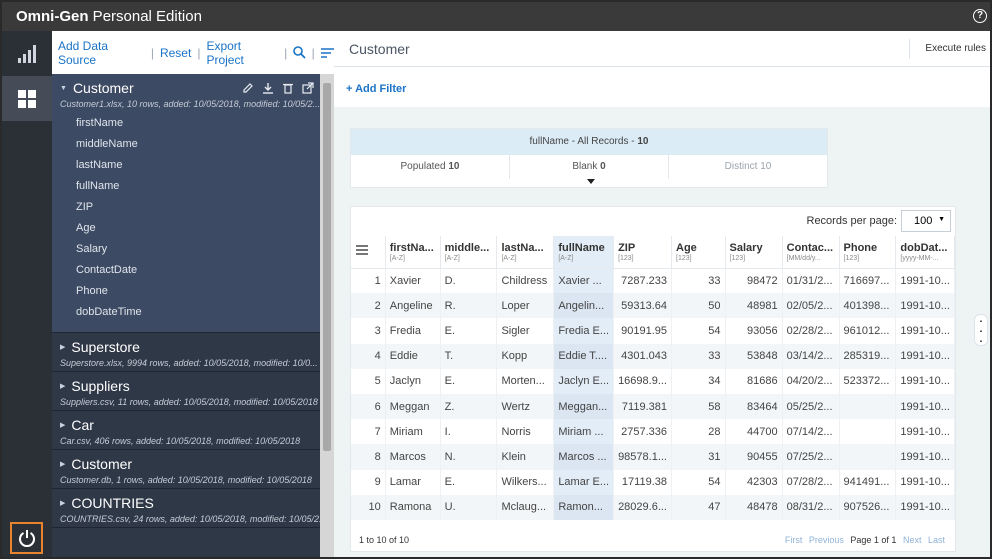  I want to click on populated-stat: Populated 10, so click(430, 167).